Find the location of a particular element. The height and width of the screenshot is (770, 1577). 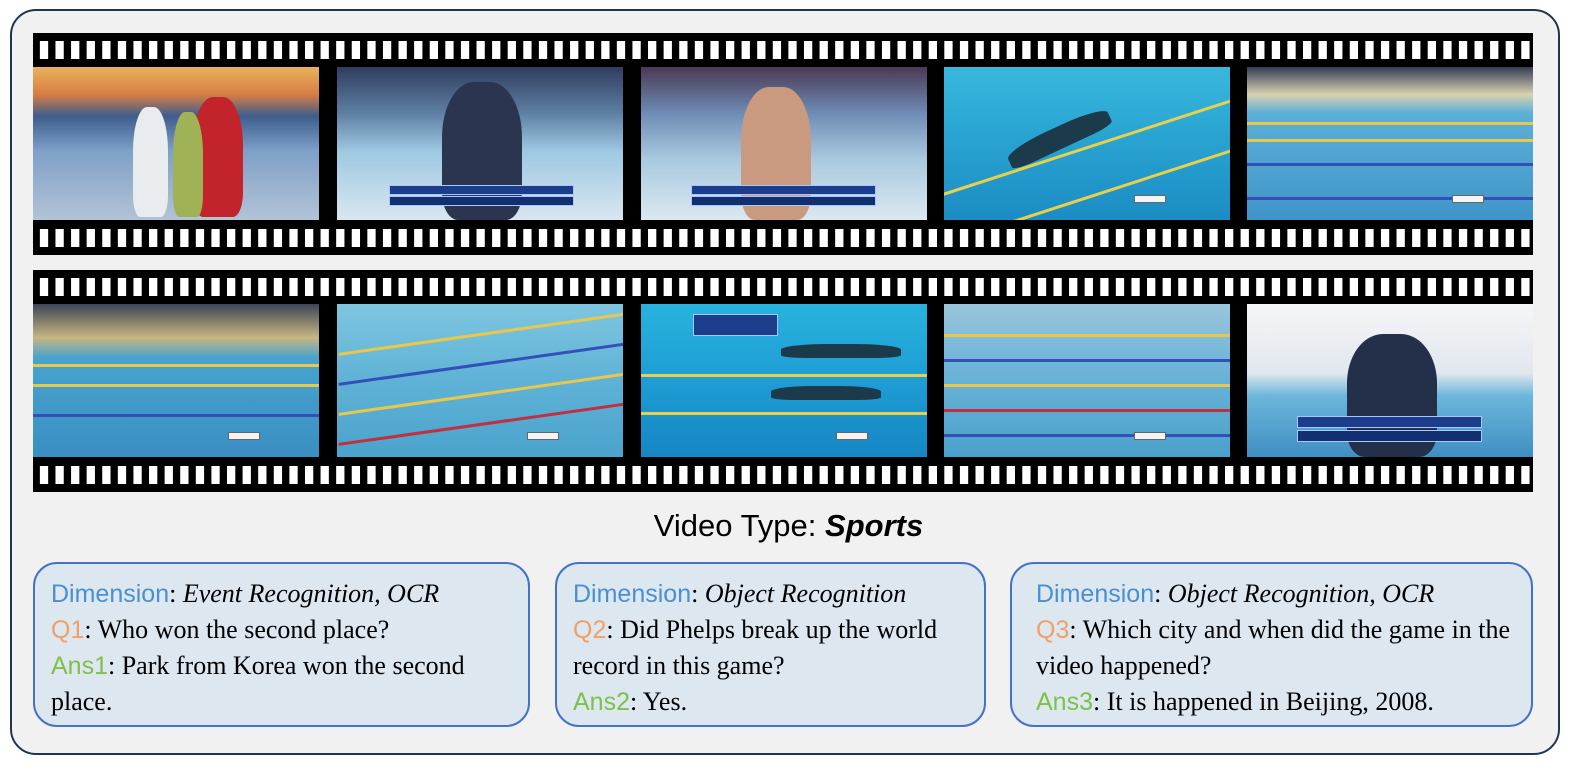

dimension-line: Dimension: Event Recognition, OCR is located at coordinates (245, 593).